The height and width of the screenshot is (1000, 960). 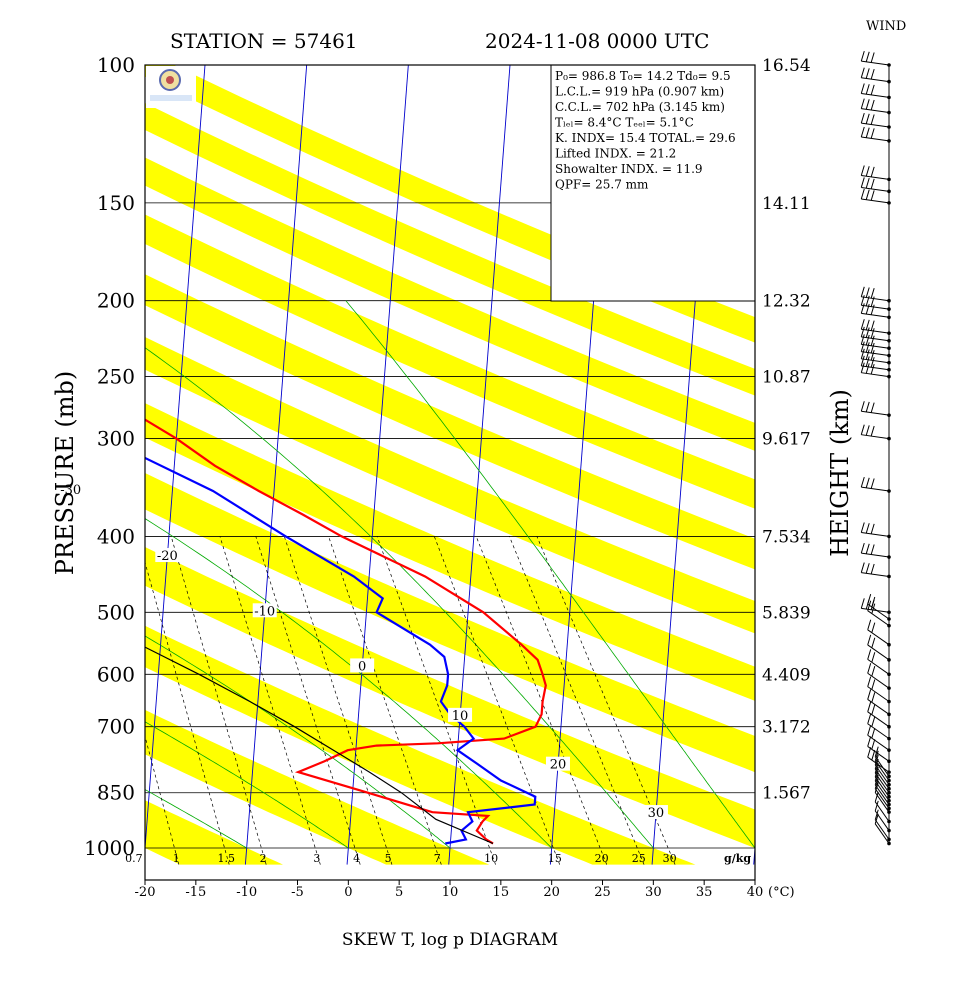 I want to click on pressure-tick-label: 600, so click(x=116, y=674).